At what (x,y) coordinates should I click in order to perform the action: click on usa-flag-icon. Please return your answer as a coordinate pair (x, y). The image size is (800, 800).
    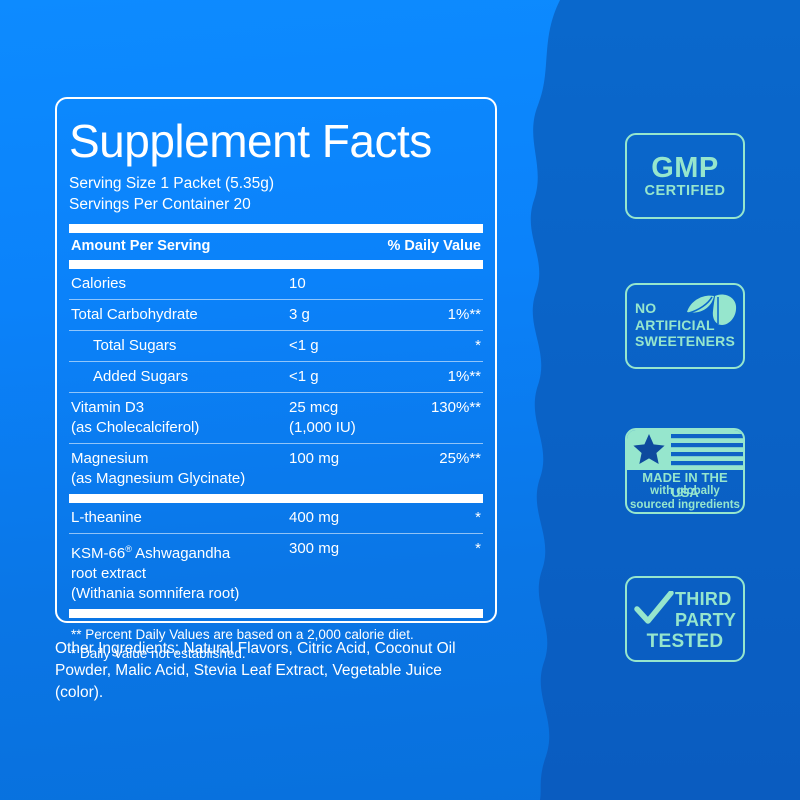
    Looking at the image, I should click on (685, 452).